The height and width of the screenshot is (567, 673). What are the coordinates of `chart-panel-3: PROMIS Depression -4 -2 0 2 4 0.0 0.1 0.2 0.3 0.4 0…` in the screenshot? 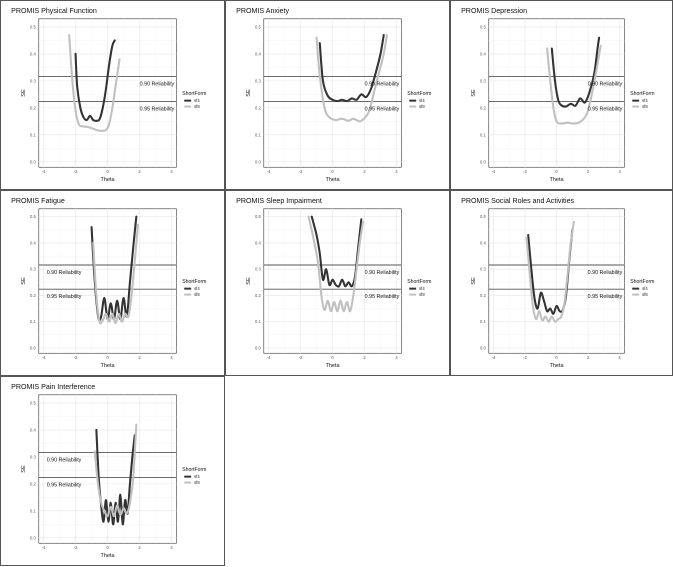 It's located at (561, 95).